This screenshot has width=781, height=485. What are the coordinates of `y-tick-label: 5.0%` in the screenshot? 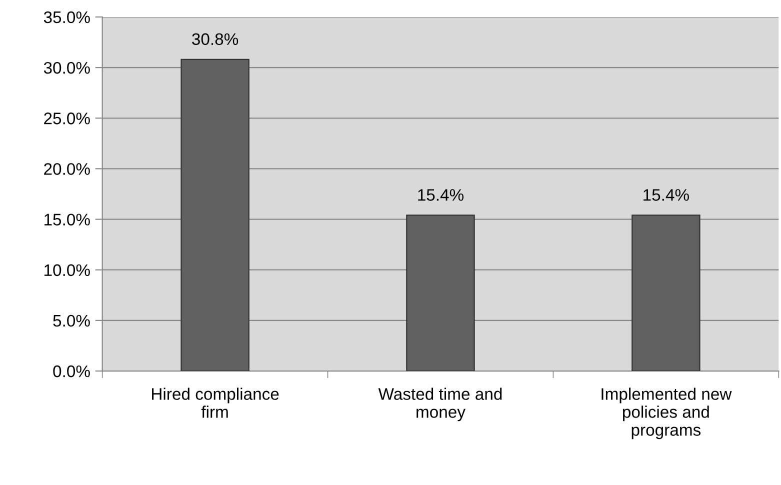 It's located at (71, 320).